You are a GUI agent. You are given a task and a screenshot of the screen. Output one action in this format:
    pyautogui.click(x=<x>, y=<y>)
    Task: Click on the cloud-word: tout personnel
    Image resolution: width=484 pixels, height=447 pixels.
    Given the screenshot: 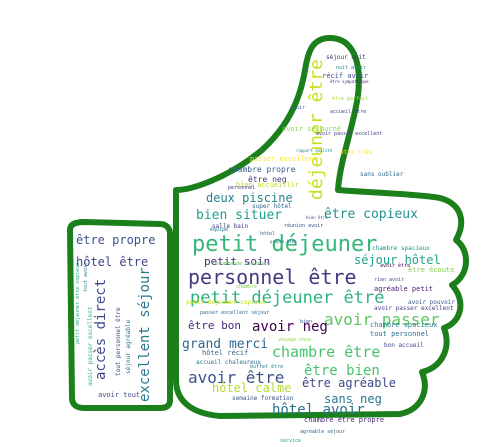 What is the action you would take?
    pyautogui.click(x=400, y=334)
    